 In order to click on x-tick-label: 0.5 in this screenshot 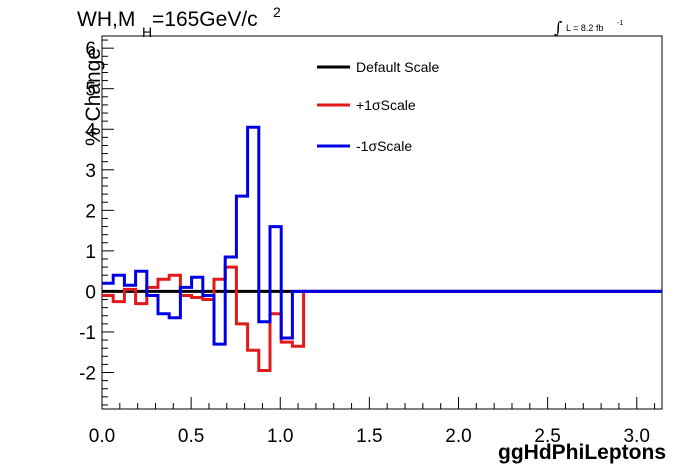, I will do `click(191, 436)`.